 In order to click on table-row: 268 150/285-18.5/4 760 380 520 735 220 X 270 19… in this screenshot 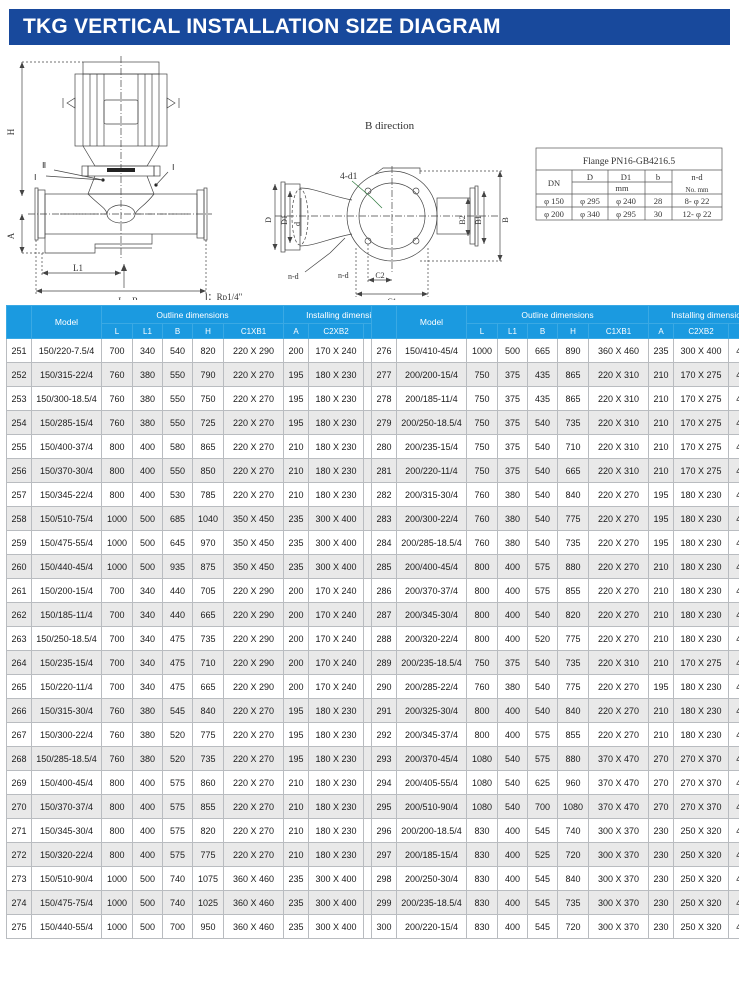, I will do `click(207, 758)`.